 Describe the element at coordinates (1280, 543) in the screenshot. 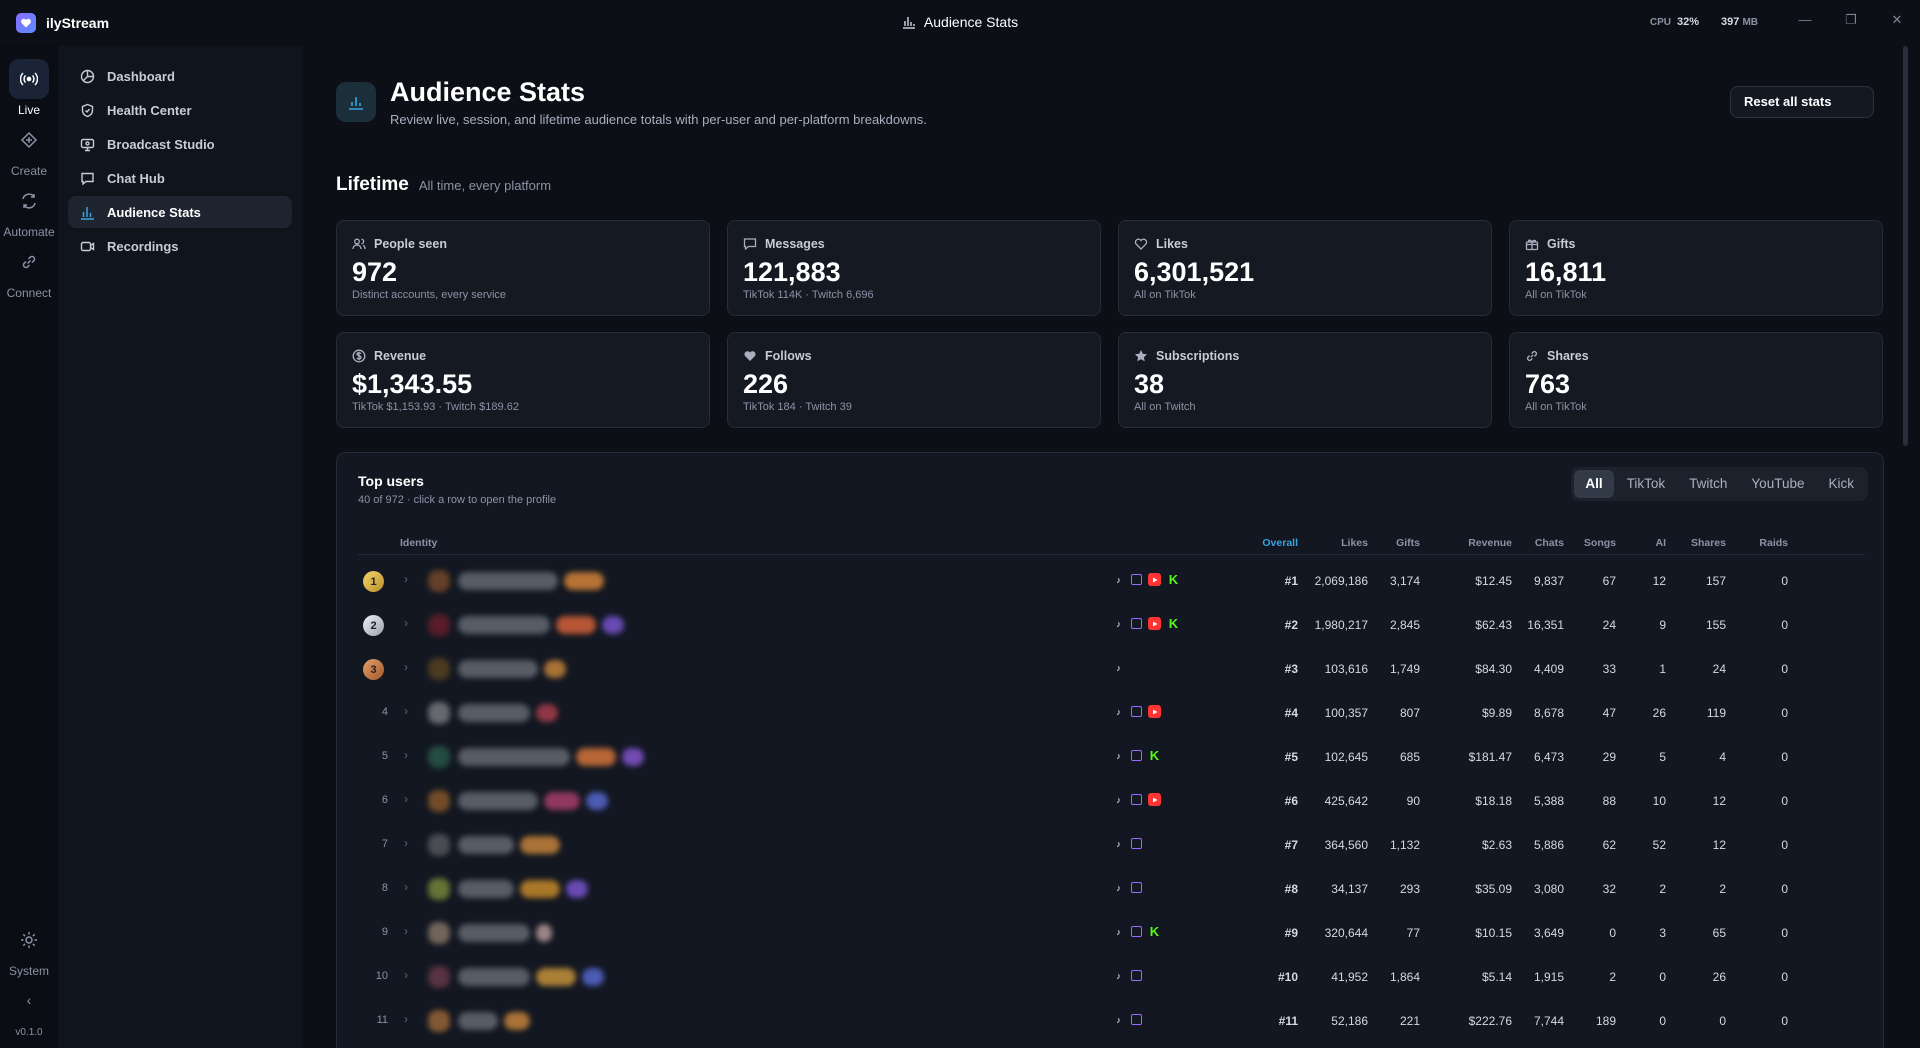

I see `column-overall: Overall` at that location.